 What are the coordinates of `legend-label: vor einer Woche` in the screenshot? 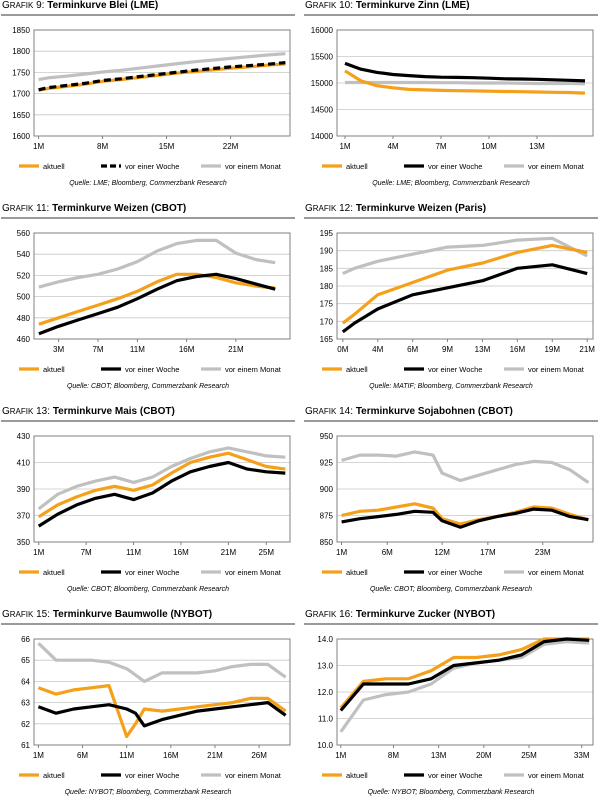 It's located at (152, 166).